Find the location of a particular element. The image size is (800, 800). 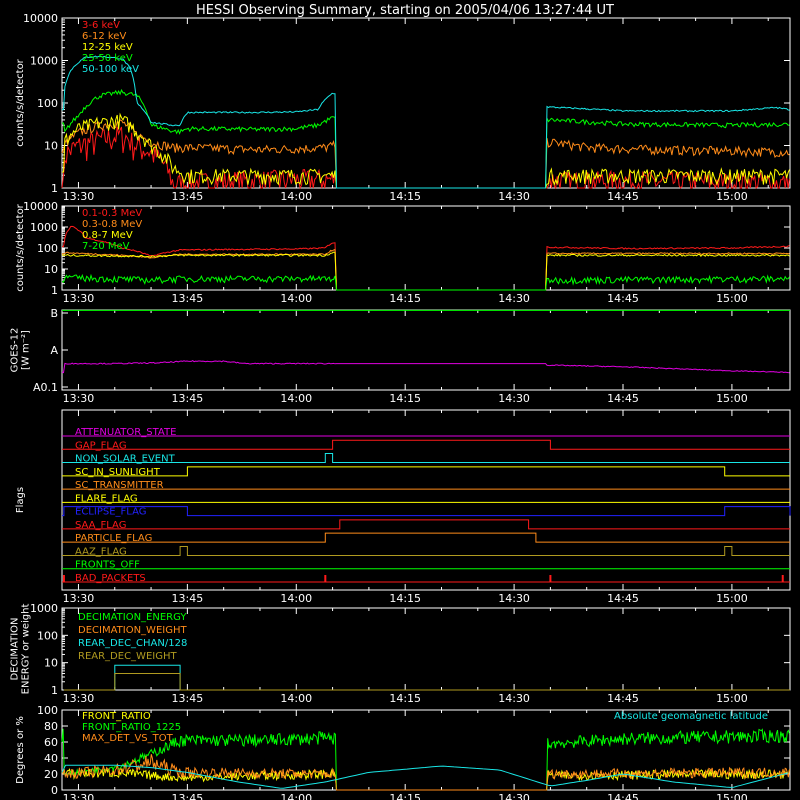

ratios-x-tick-label: 15:00 is located at coordinates (732, 796).